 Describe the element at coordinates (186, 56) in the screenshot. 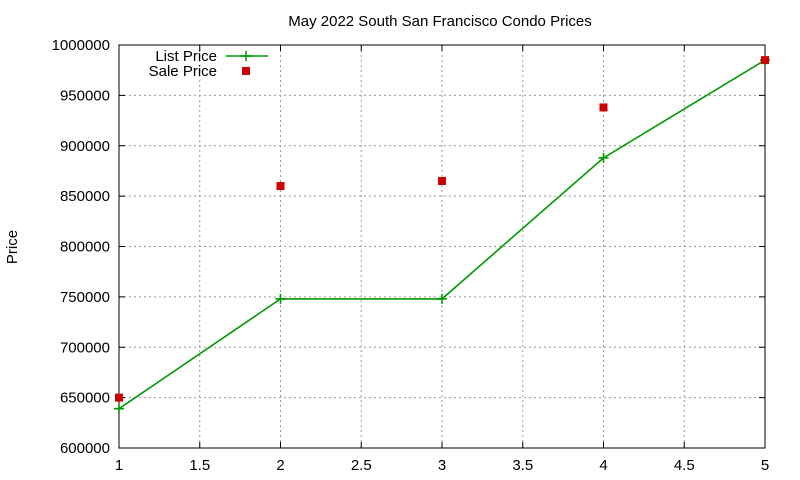

I see `legend-label-list-price: List Price` at that location.